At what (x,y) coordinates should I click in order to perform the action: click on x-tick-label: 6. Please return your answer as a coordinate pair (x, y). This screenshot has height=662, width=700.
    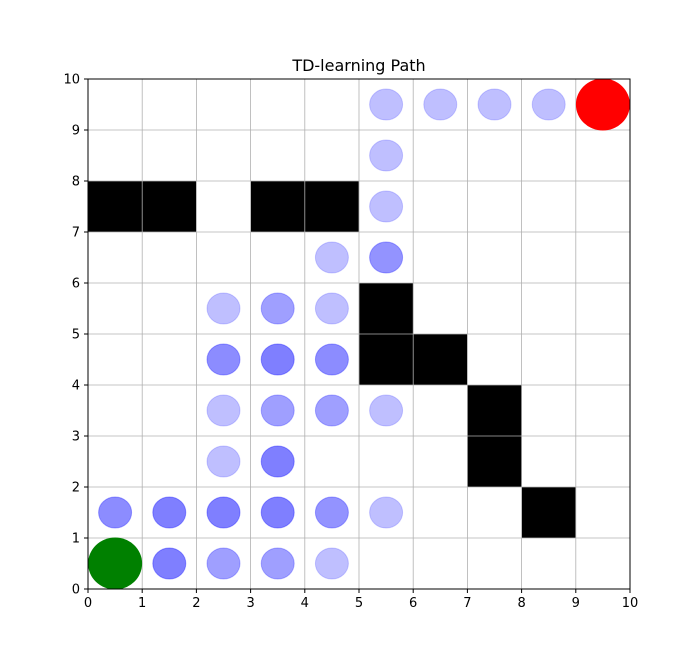
    Looking at the image, I should click on (413, 603).